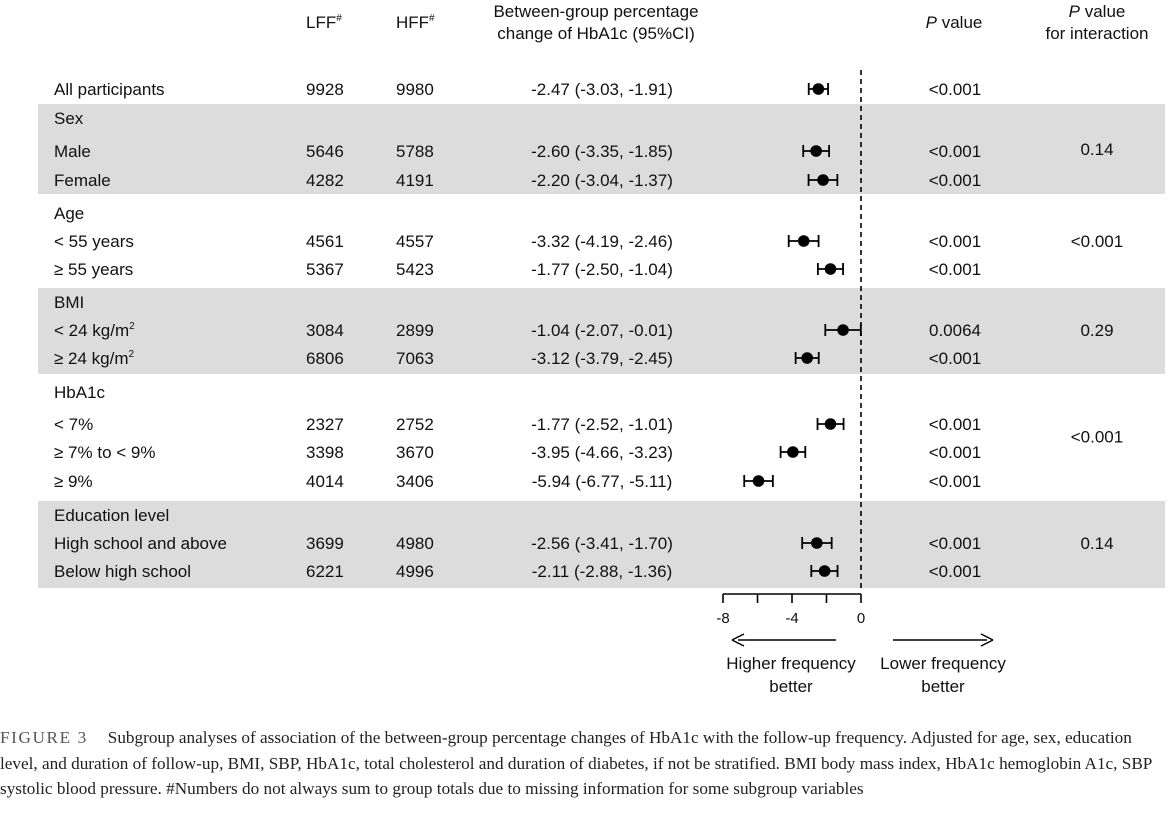  Describe the element at coordinates (325, 330) in the screenshot. I see `lff-count: 3084` at that location.